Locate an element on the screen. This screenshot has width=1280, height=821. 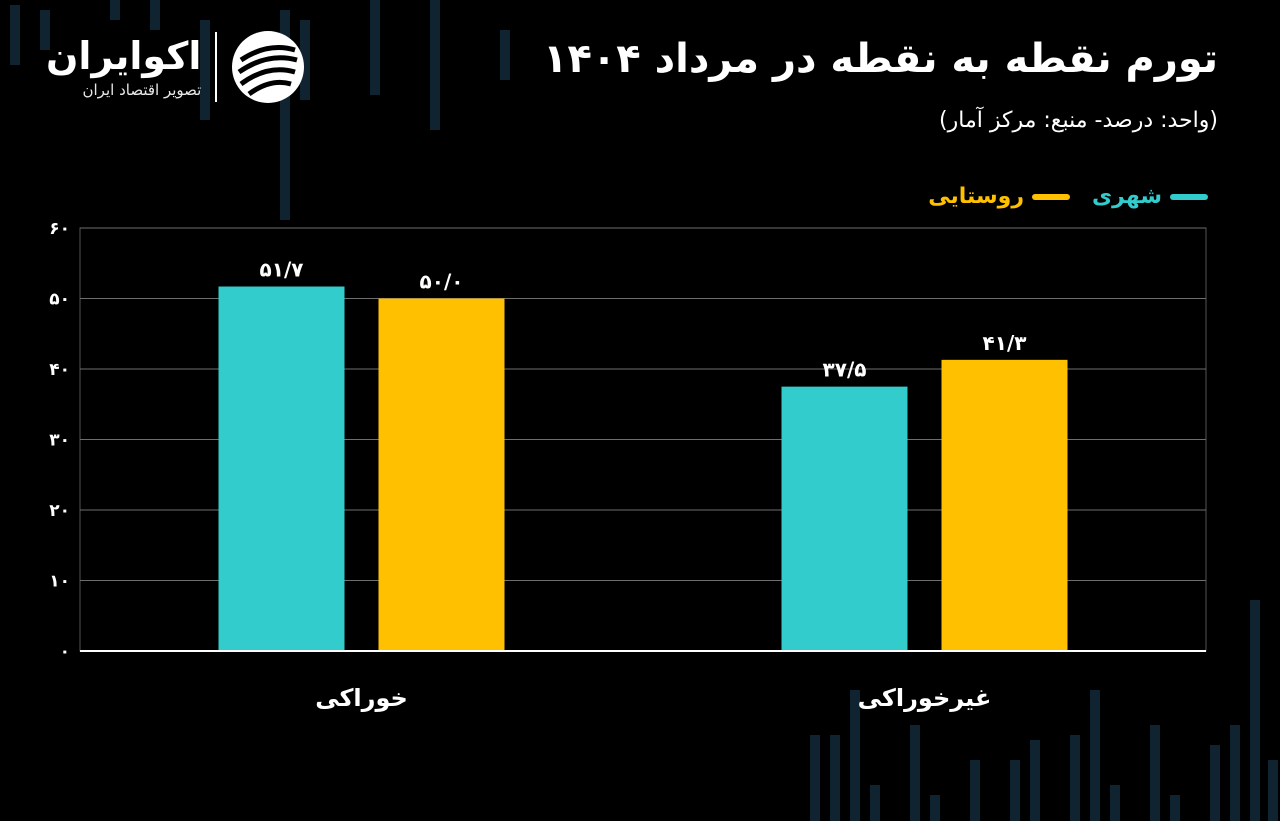
y-tick-label: ۶۰ is located at coordinates (59, 229).